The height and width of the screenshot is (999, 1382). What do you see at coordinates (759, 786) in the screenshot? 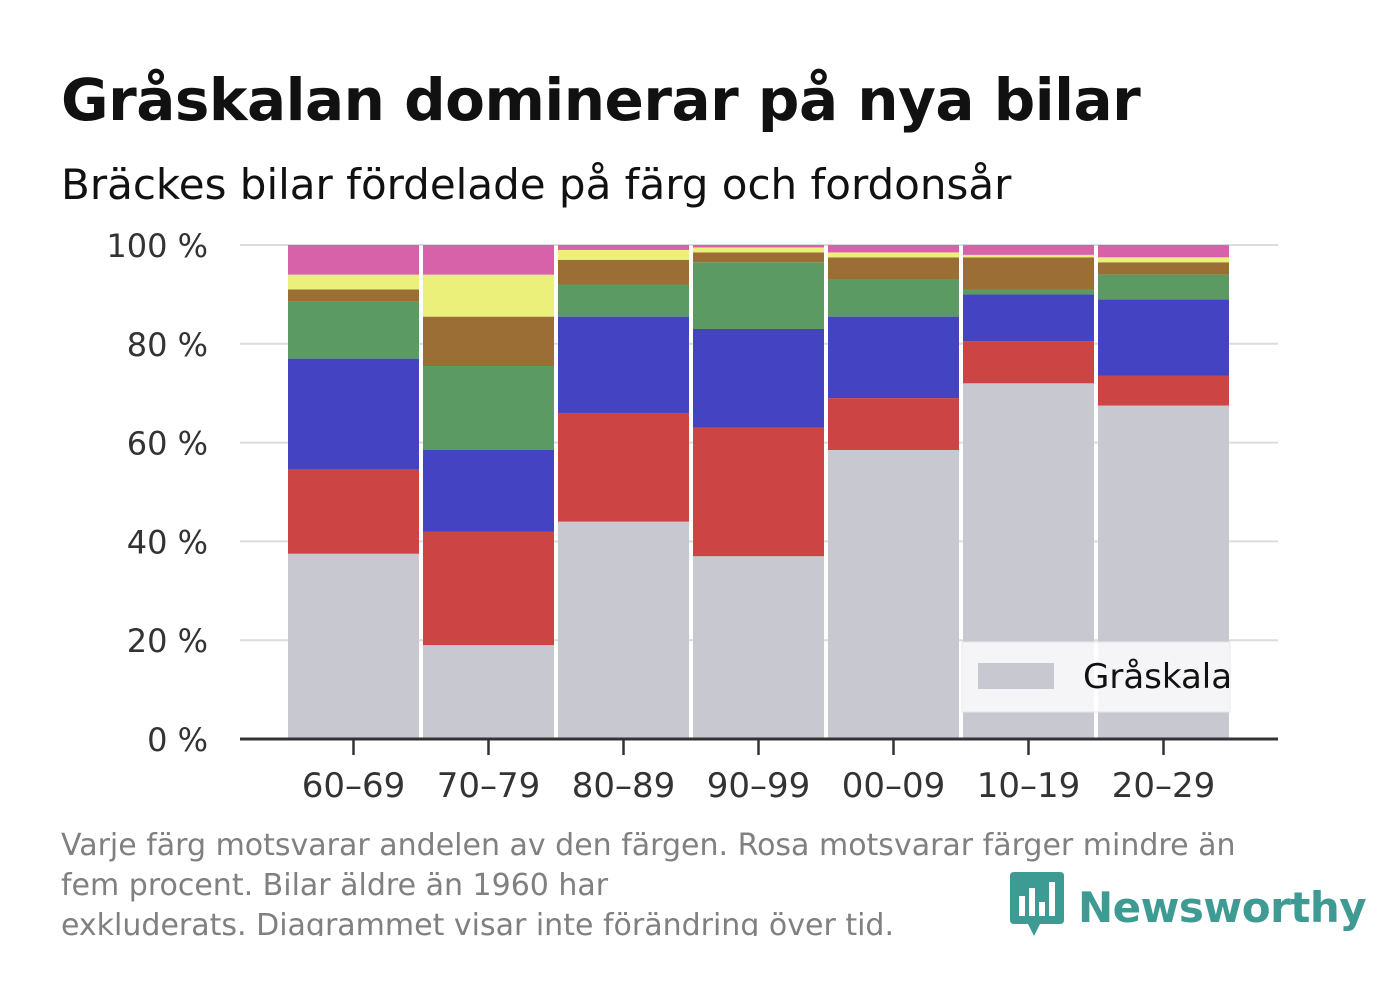
I see `x-tick-label: 90–99` at bounding box center [759, 786].